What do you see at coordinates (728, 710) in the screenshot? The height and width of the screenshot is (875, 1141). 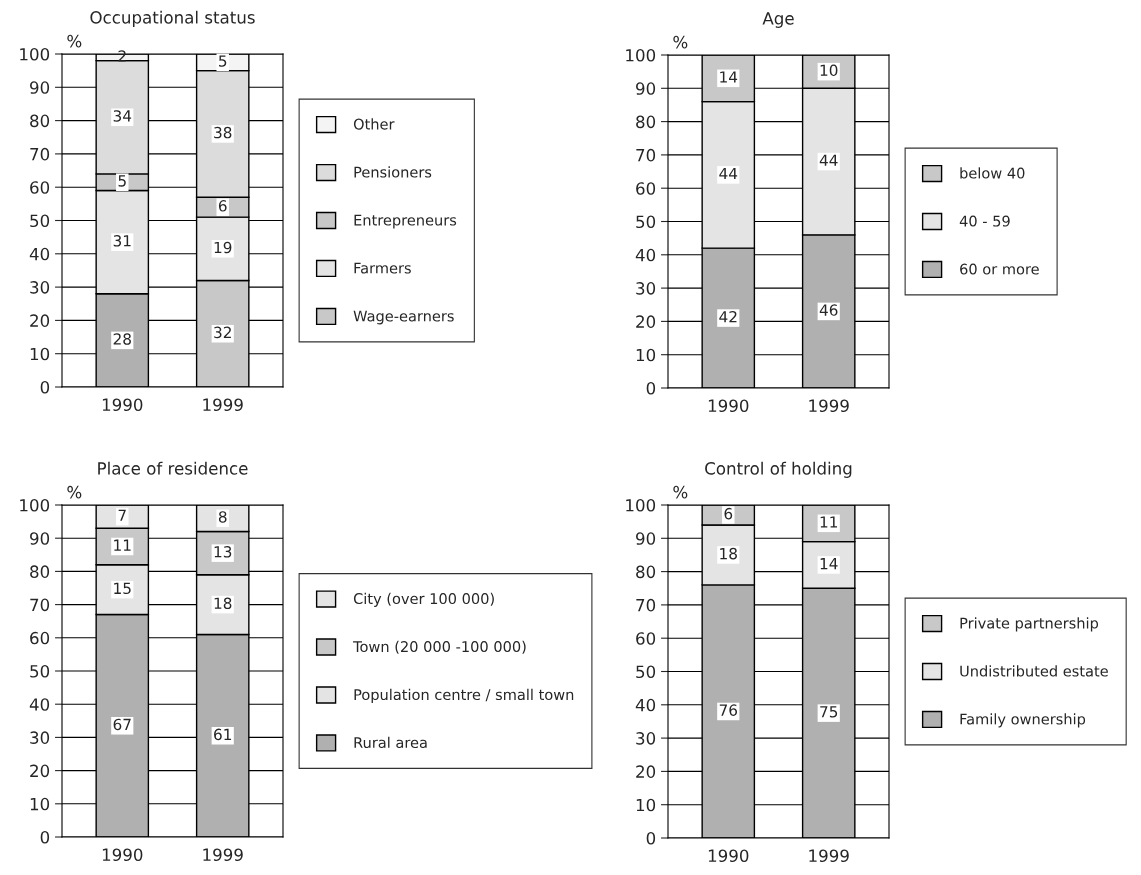 I see `data-label: 76` at bounding box center [728, 710].